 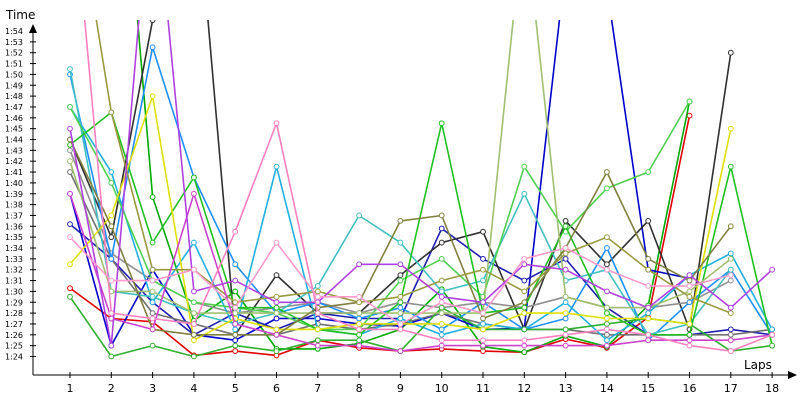 What do you see at coordinates (14, 291) in the screenshot?
I see `y-tick-label: 1:30` at bounding box center [14, 291].